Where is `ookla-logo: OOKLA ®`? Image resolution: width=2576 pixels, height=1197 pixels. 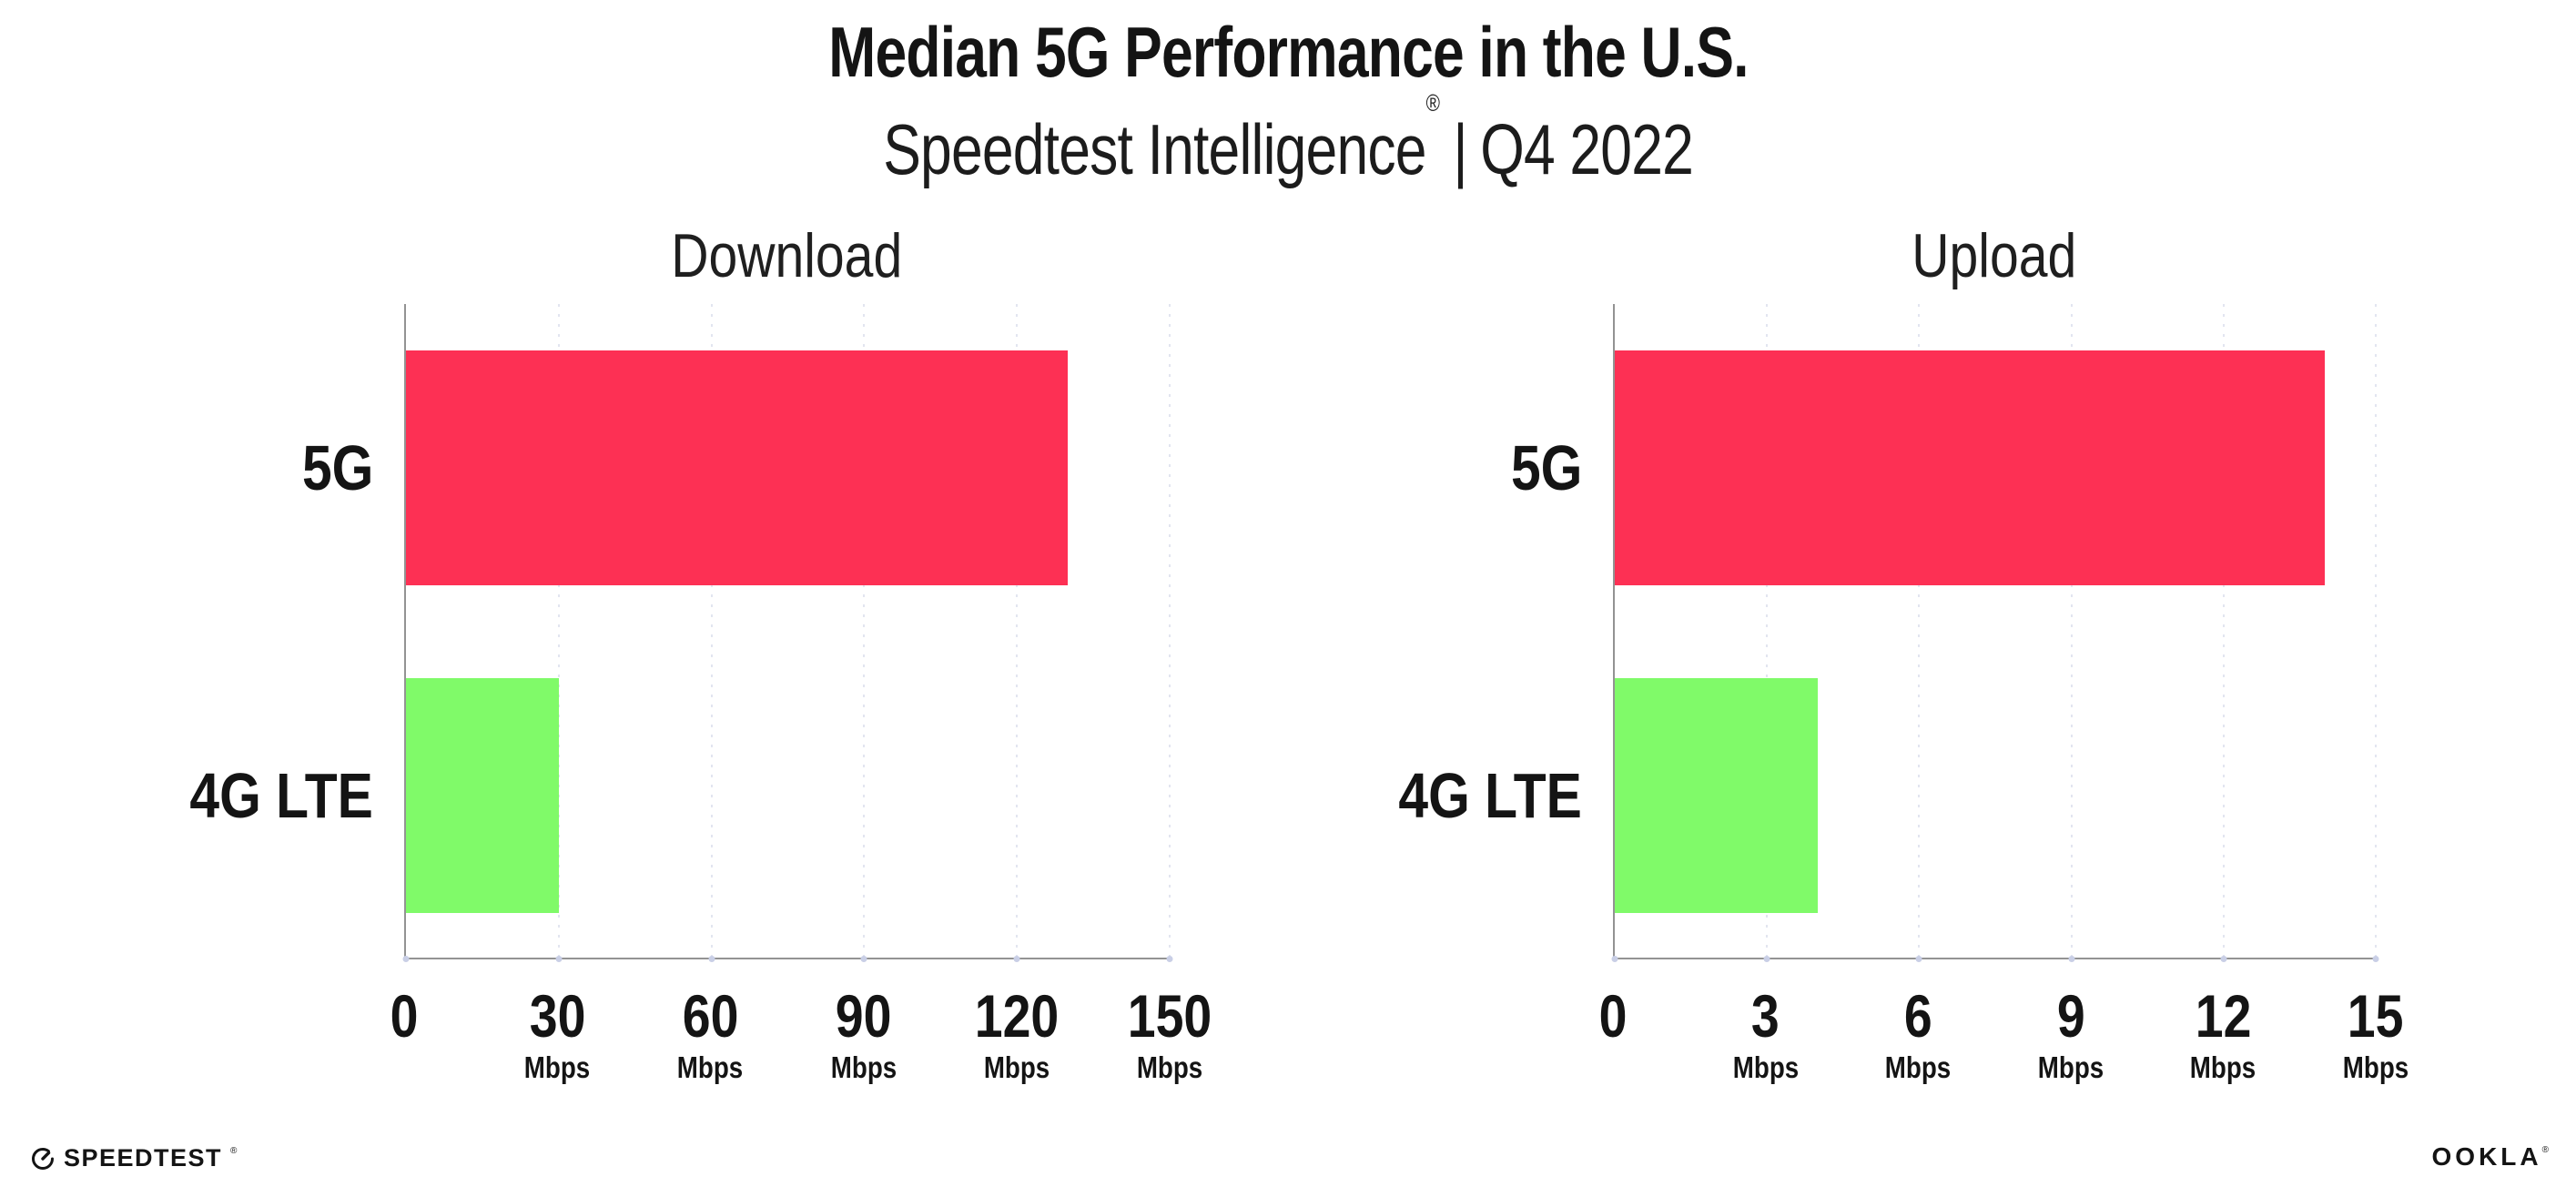
ookla-logo: OOKLA ® is located at coordinates (2490, 1157).